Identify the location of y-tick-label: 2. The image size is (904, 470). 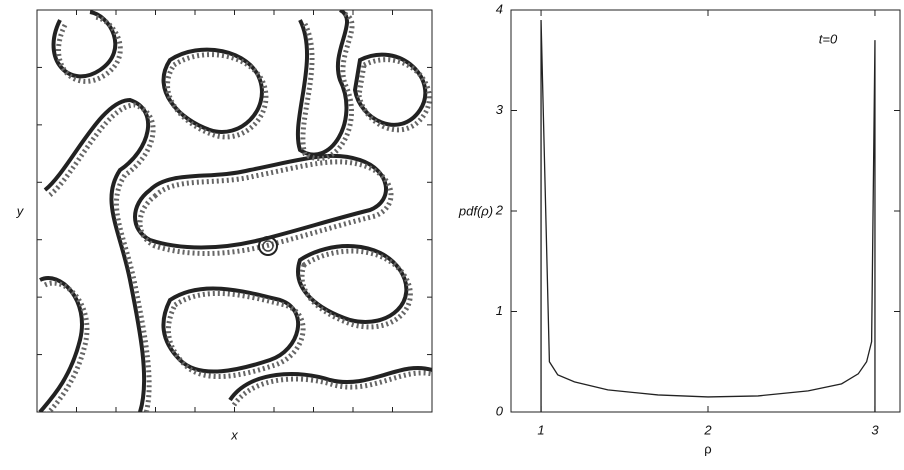
(499, 209).